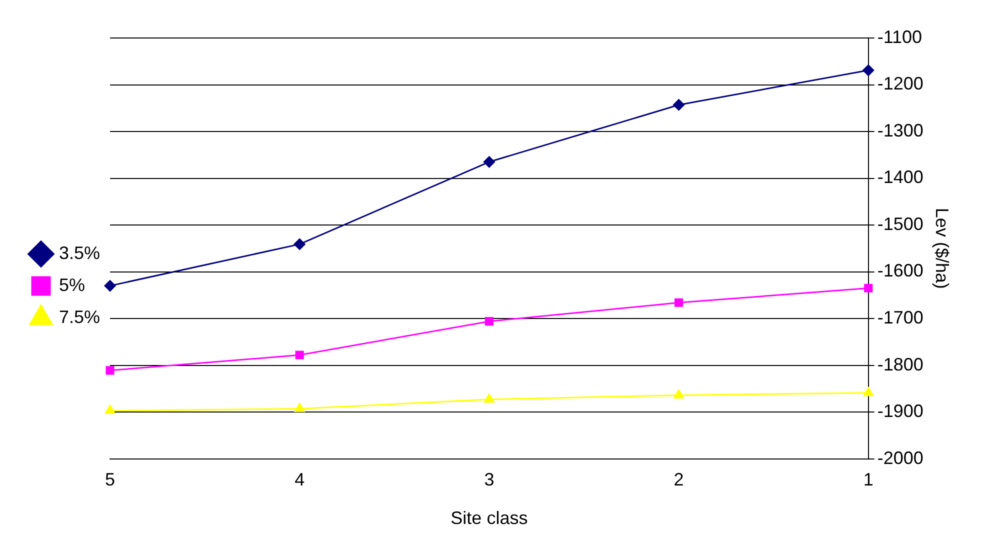 Image resolution: width=984 pixels, height=552 pixels. Describe the element at coordinates (899, 36) in the screenshot. I see `y-tick-label: -1100` at that location.